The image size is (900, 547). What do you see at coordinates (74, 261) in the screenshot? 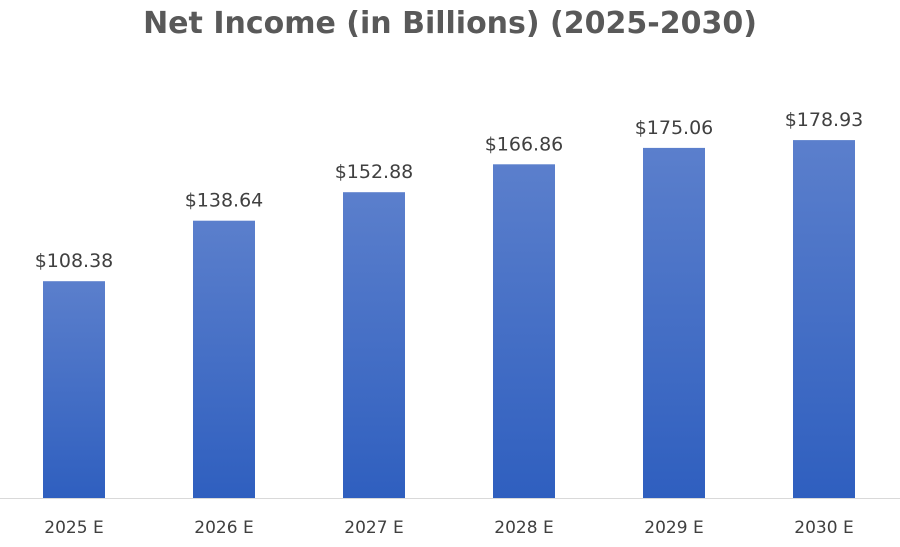
I see `data-label-2025-e: $108.38` at bounding box center [74, 261].